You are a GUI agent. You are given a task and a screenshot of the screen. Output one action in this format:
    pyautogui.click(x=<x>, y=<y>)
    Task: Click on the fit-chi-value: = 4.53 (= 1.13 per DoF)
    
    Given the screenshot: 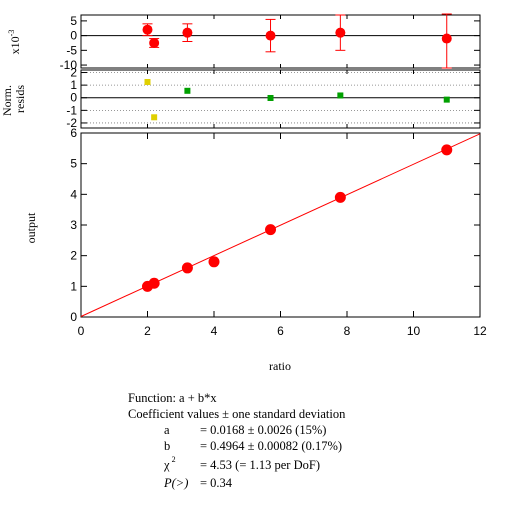 What is the action you would take?
    pyautogui.click(x=260, y=465)
    